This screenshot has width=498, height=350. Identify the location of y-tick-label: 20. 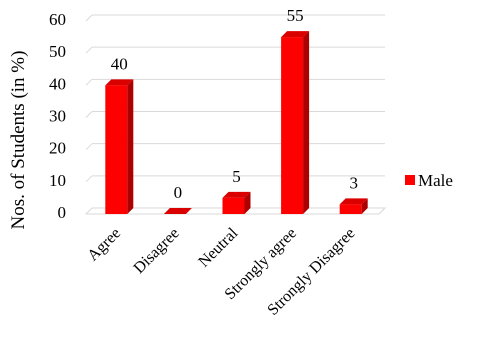
(57, 148).